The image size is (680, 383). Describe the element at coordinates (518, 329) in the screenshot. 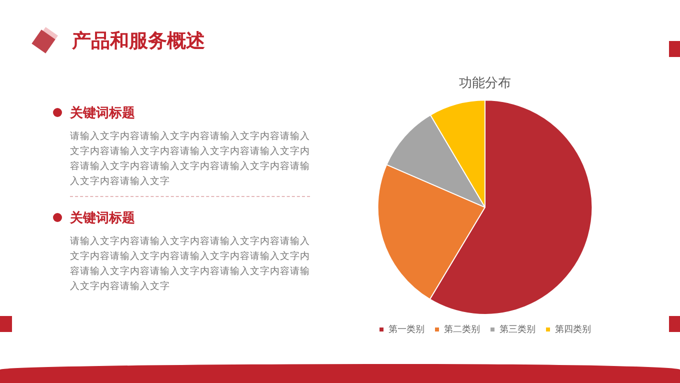

I see `legend-label: 第三类别` at that location.